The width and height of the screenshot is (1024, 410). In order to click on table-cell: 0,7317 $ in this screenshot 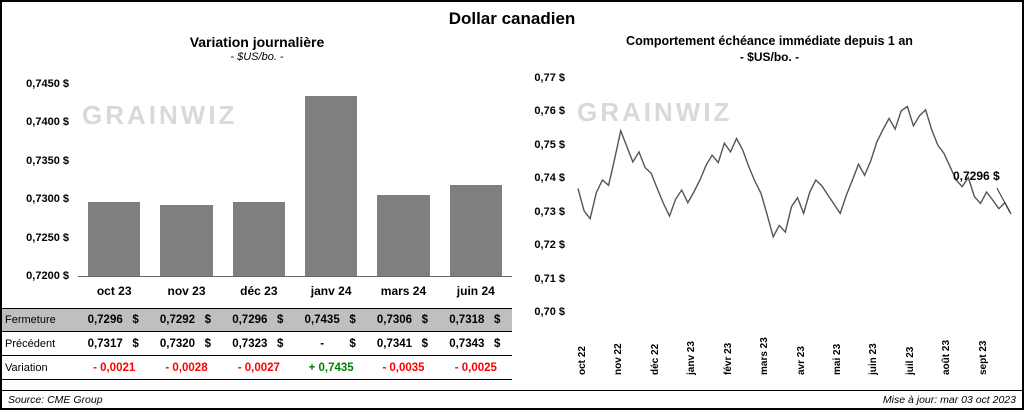, I will do `click(114, 344)`.